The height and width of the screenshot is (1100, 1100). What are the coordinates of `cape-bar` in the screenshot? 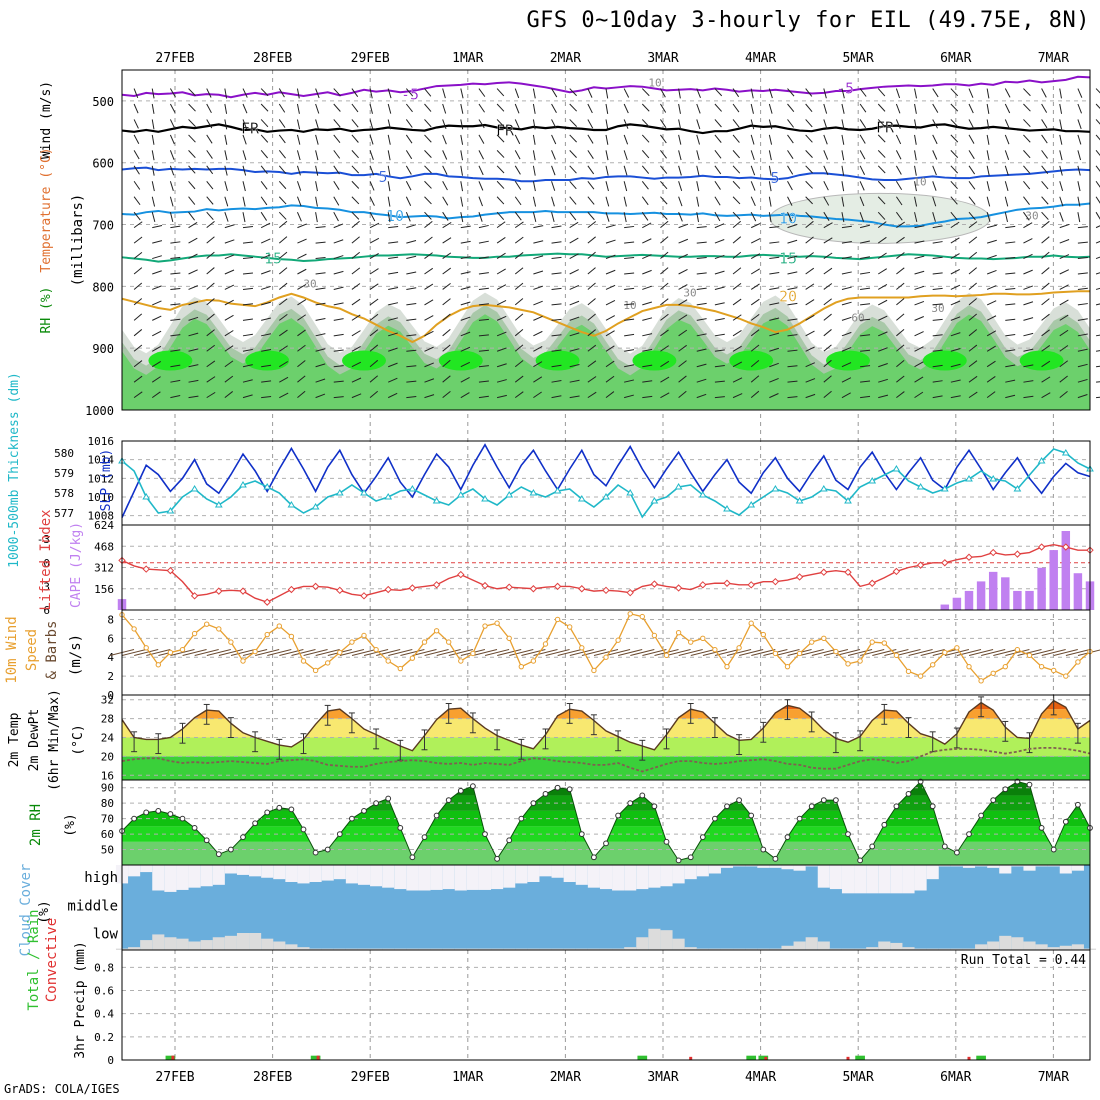 It's located at (969, 600).